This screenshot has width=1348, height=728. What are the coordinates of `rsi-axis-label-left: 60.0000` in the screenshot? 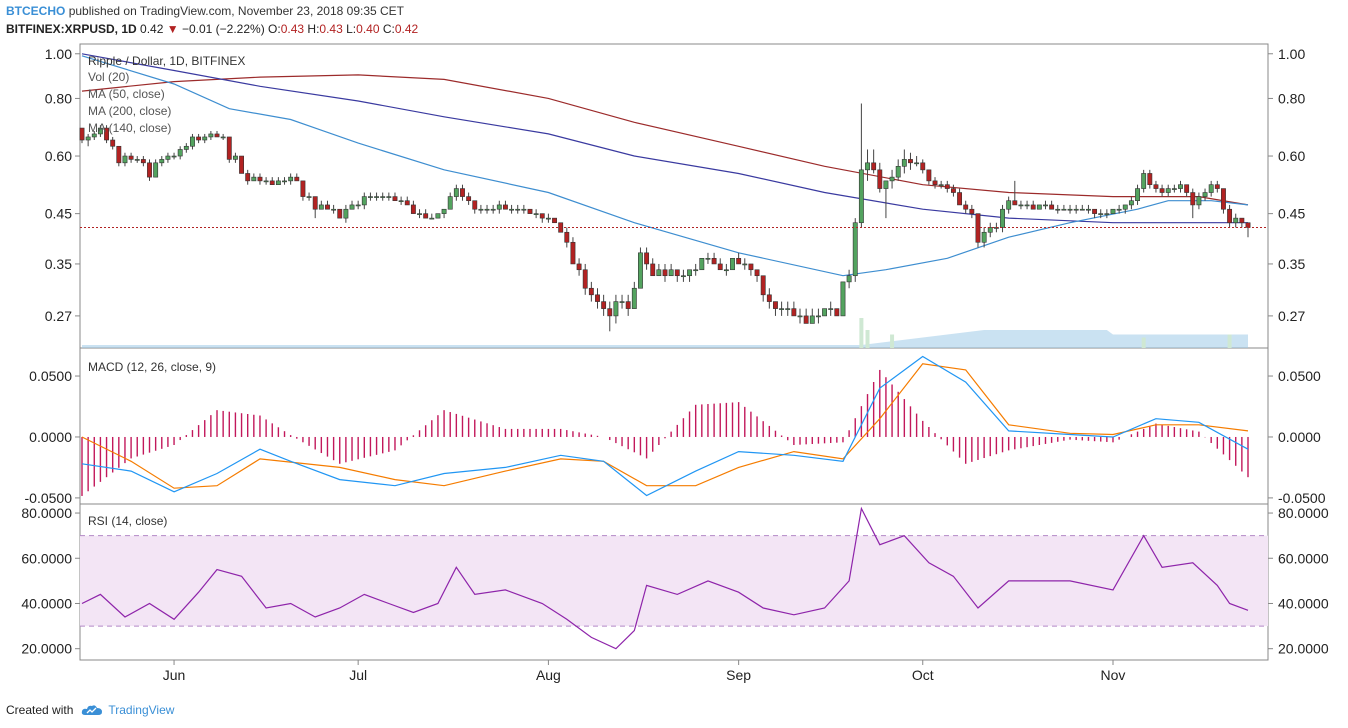 It's located at (46, 558).